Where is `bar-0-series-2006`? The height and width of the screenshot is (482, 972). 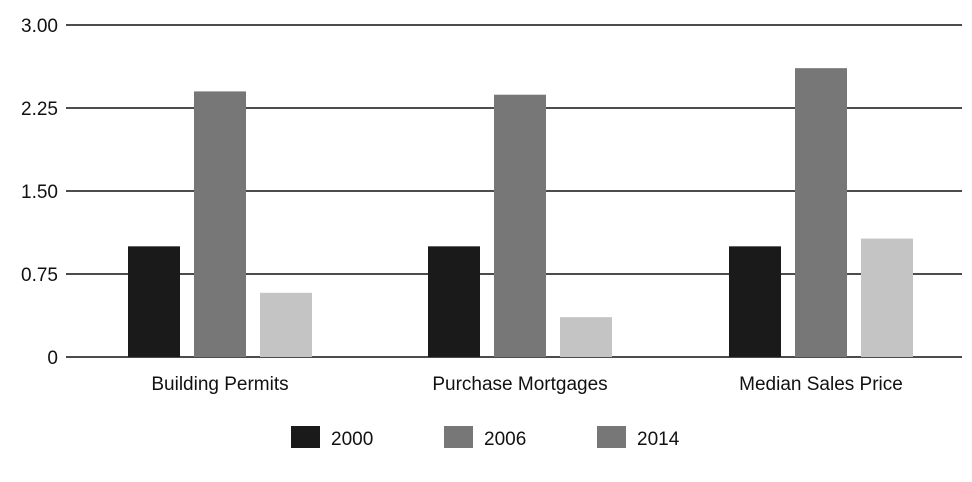 bar-0-series-2006 is located at coordinates (220, 224).